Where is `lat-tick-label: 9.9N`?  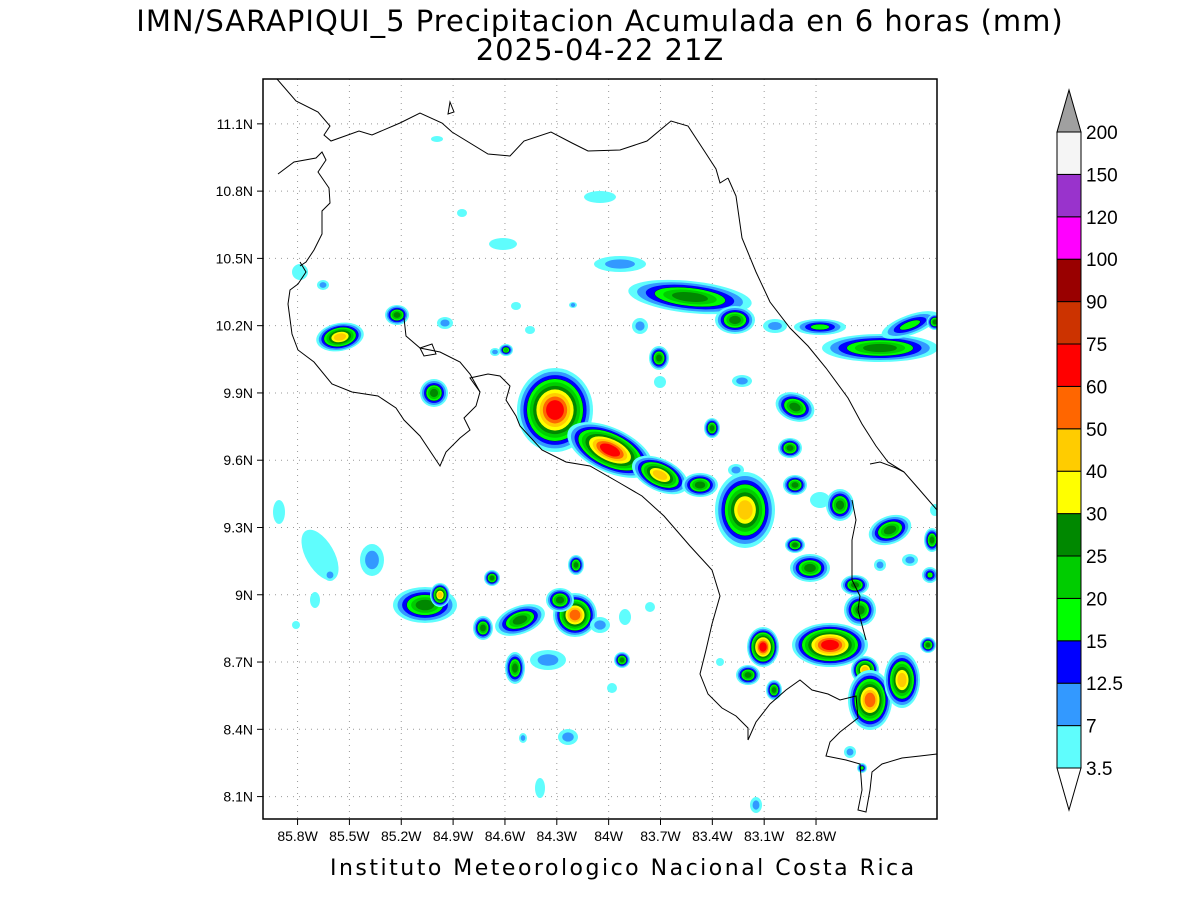
lat-tick-label: 9.9N is located at coordinates (238, 393).